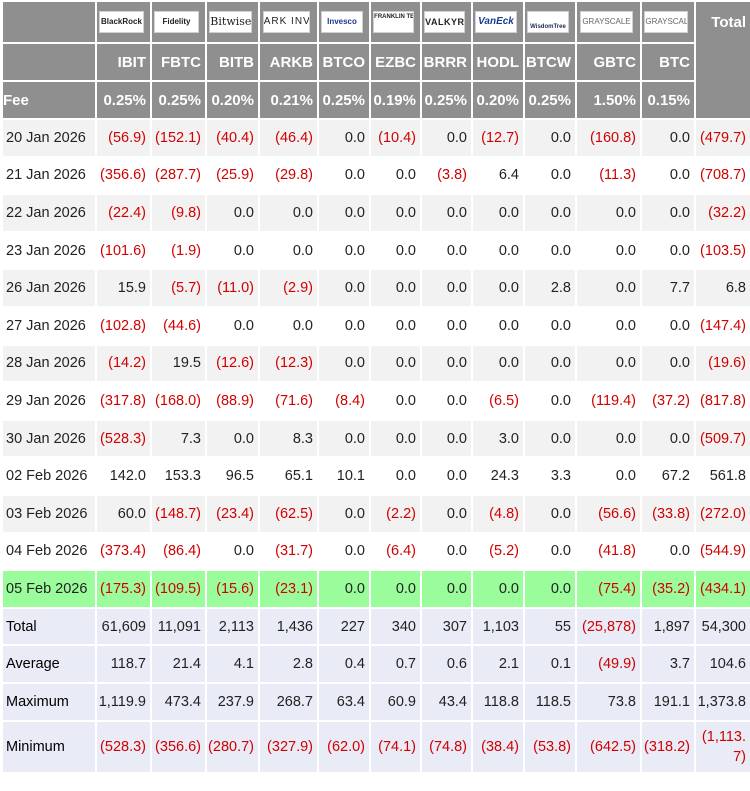 The image size is (750, 791). Describe the element at coordinates (288, 746) in the screenshot. I see `summary-value: (327.9)` at that location.